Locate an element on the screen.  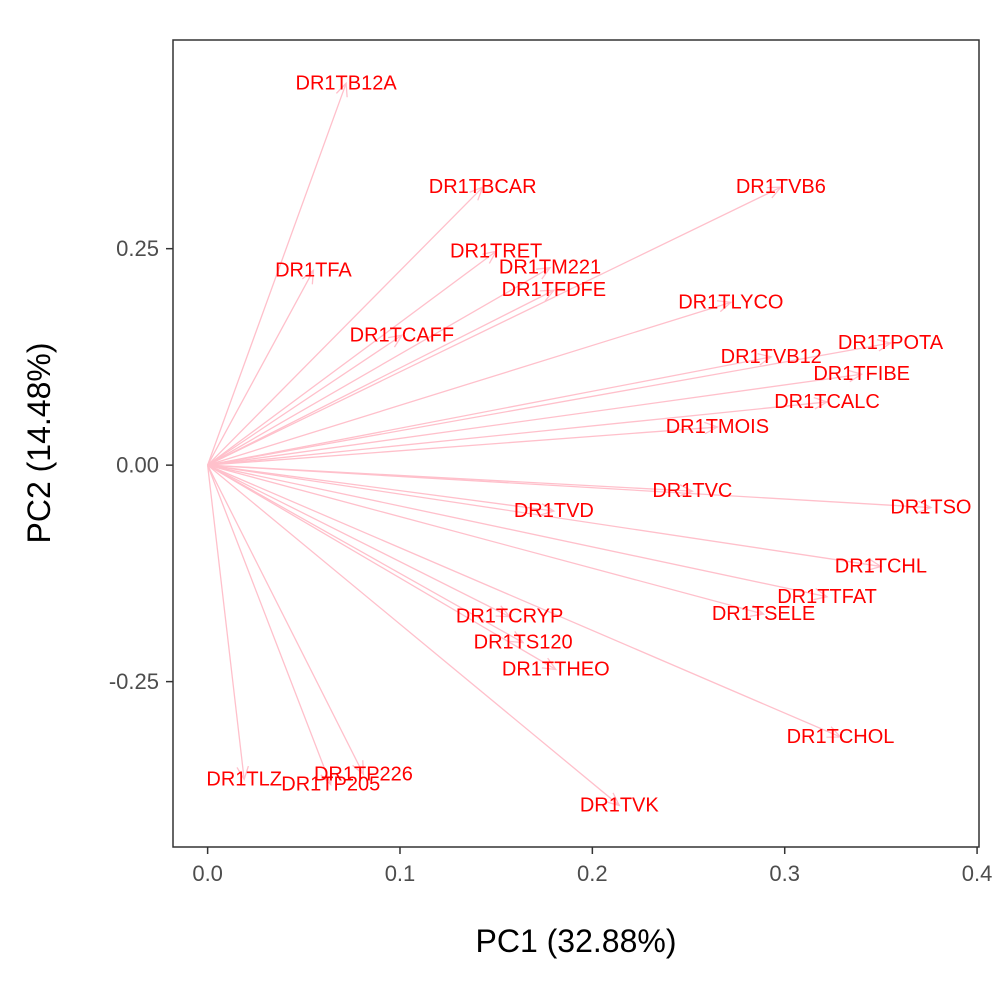
x-tick-label: 0.4 is located at coordinates (977, 873).